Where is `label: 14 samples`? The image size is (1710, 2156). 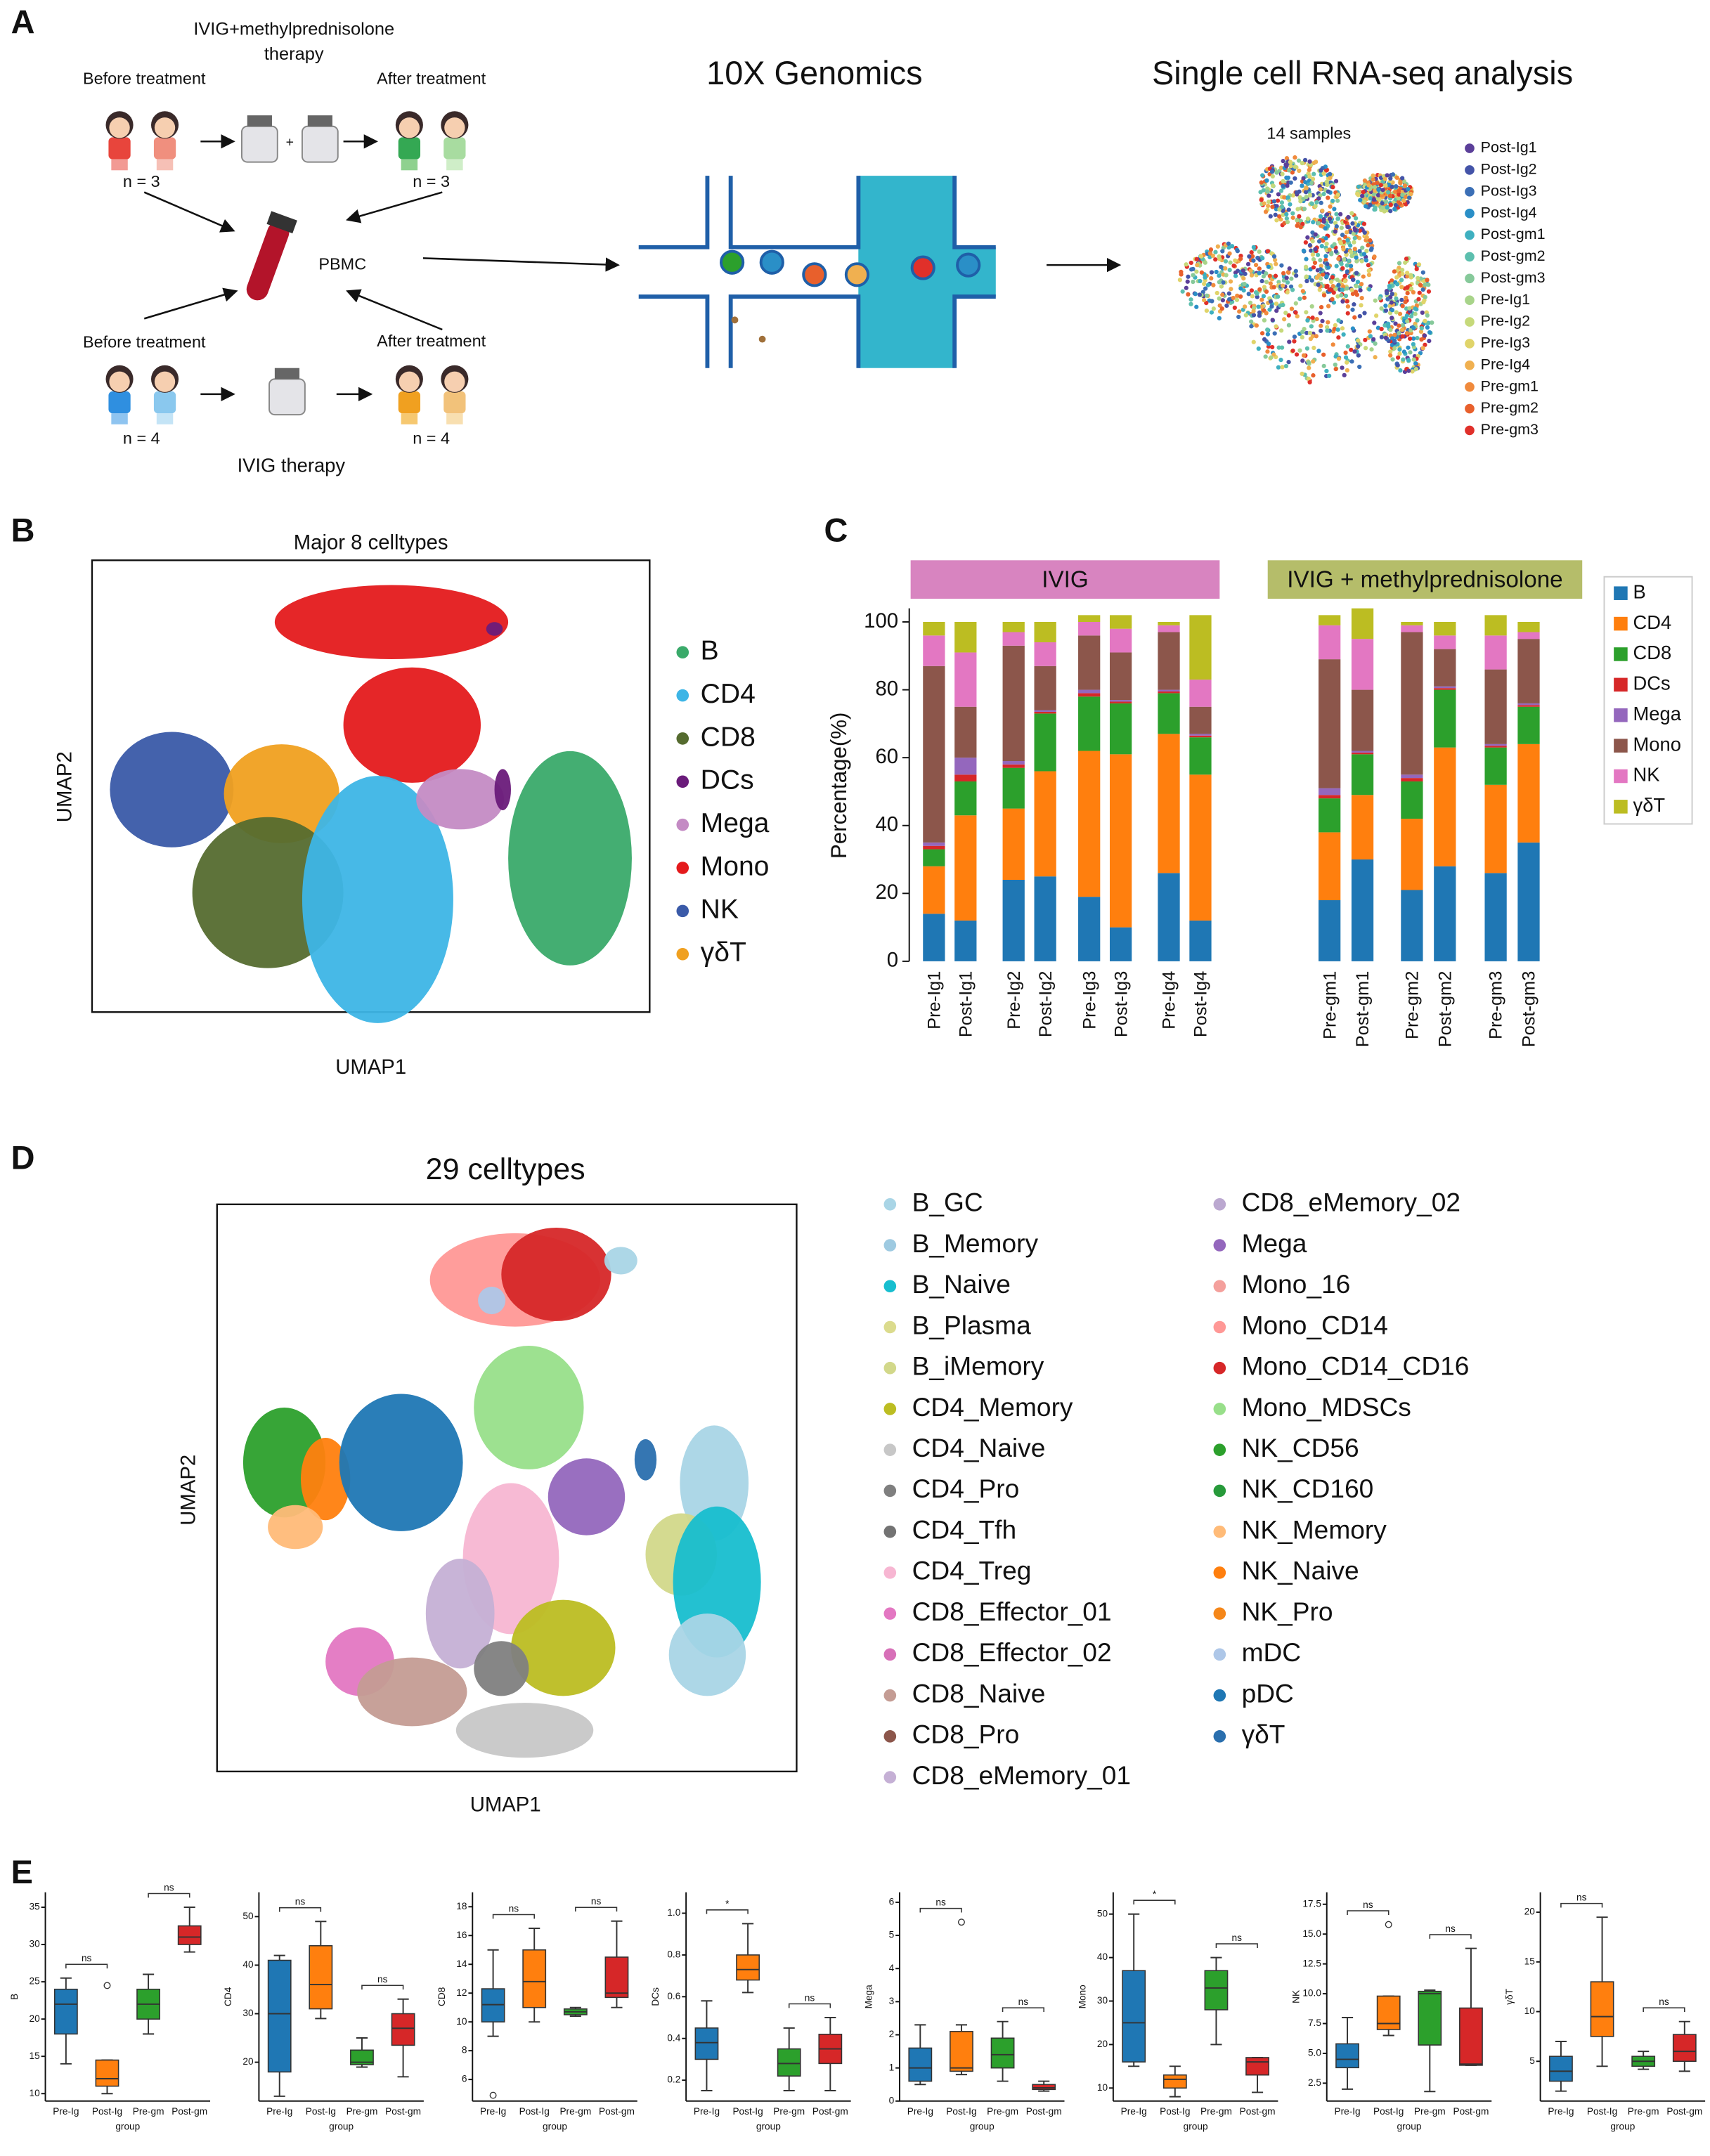
label: 14 samples is located at coordinates (1309, 133).